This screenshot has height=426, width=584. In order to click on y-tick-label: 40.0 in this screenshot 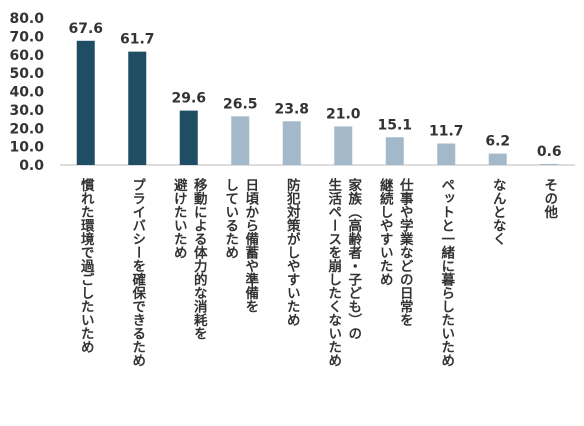, I will do `click(26, 93)`.